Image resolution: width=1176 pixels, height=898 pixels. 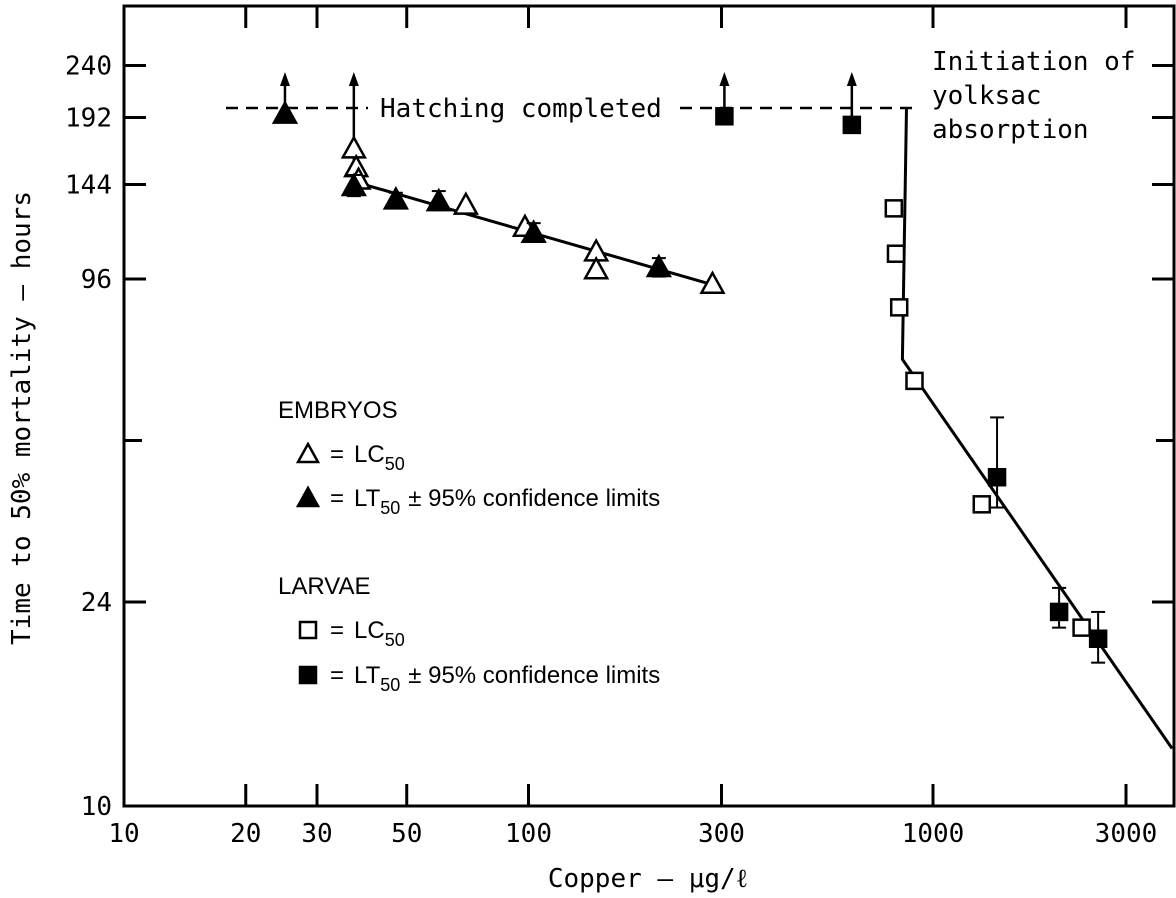 What do you see at coordinates (324, 586) in the screenshot?
I see `legend-larvae-title: LARVAE` at bounding box center [324, 586].